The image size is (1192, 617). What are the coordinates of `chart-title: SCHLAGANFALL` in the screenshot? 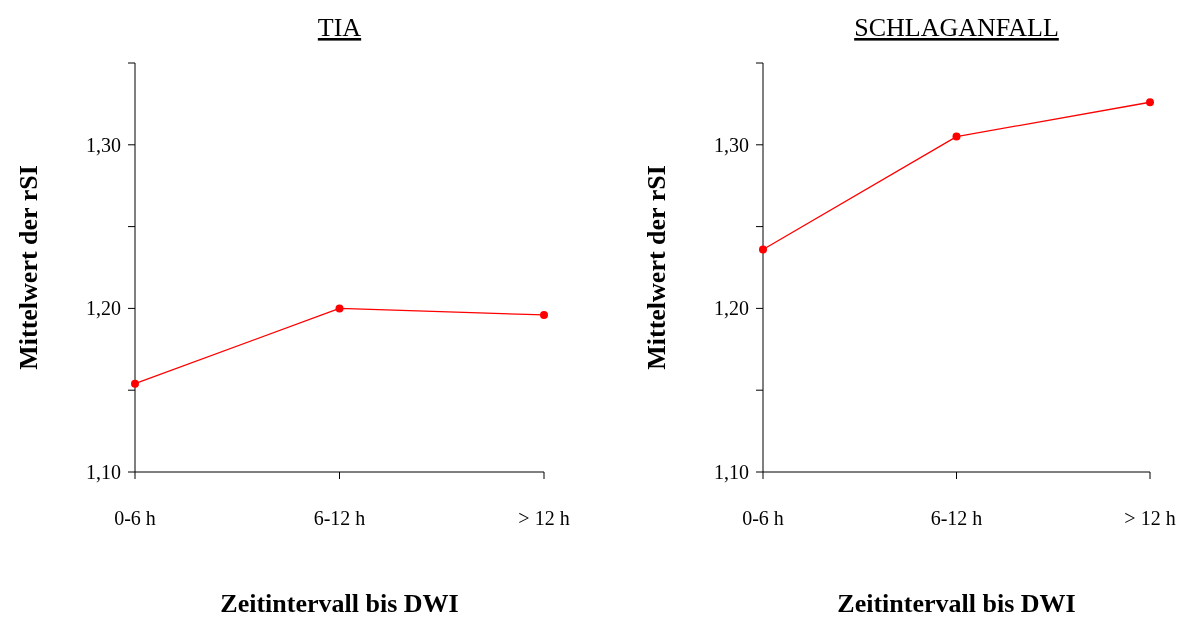 It's located at (956, 27).